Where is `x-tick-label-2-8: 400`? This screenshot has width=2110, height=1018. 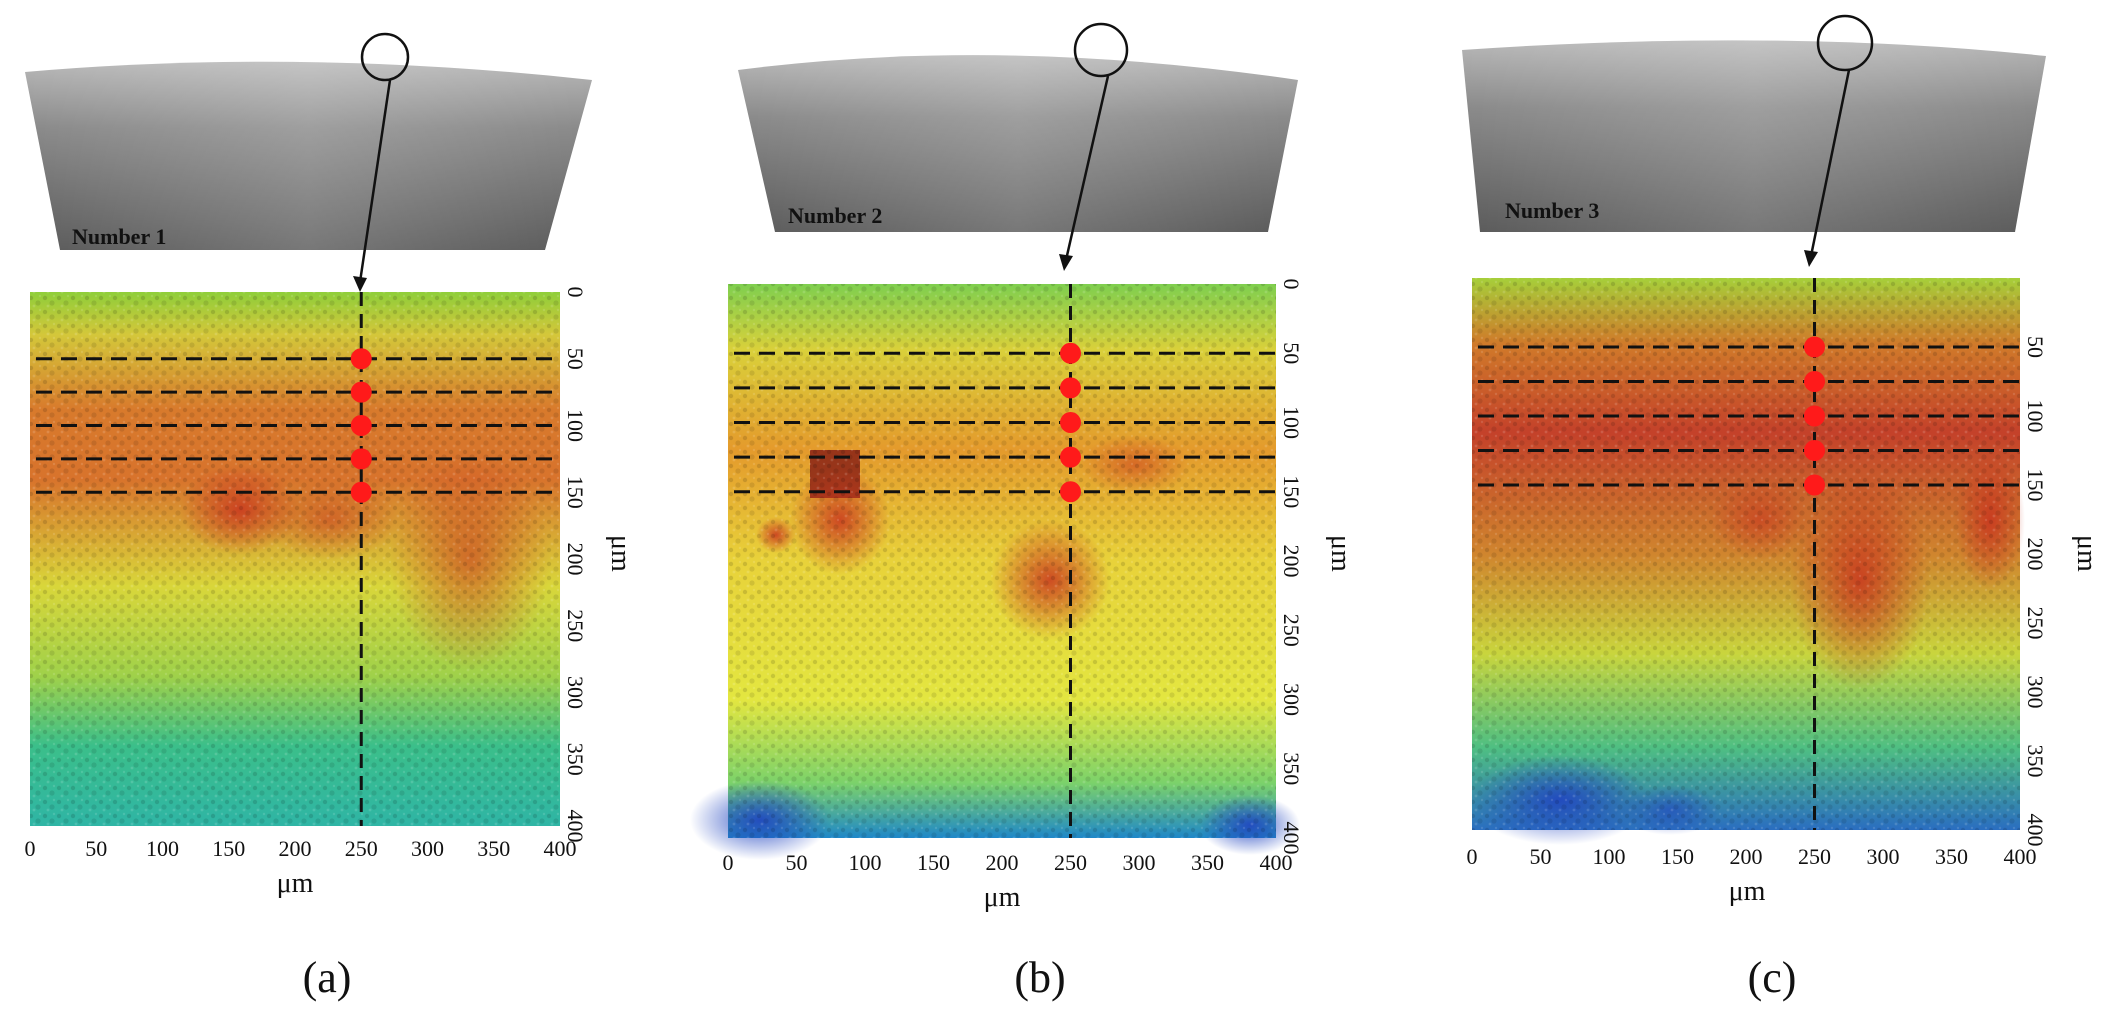
x-tick-label-2-8: 400 is located at coordinates (1276, 862).